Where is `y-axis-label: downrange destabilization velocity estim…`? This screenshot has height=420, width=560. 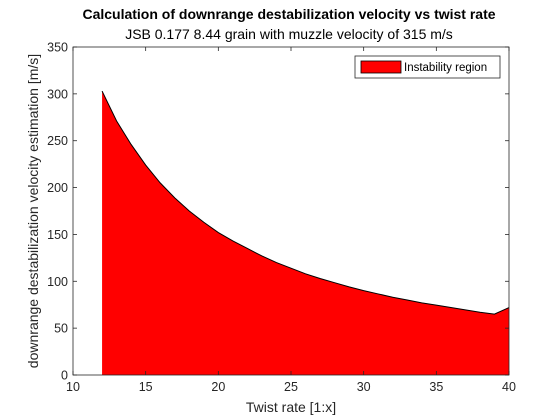 y-axis-label: downrange destabilization velocity estim… is located at coordinates (33, 211).